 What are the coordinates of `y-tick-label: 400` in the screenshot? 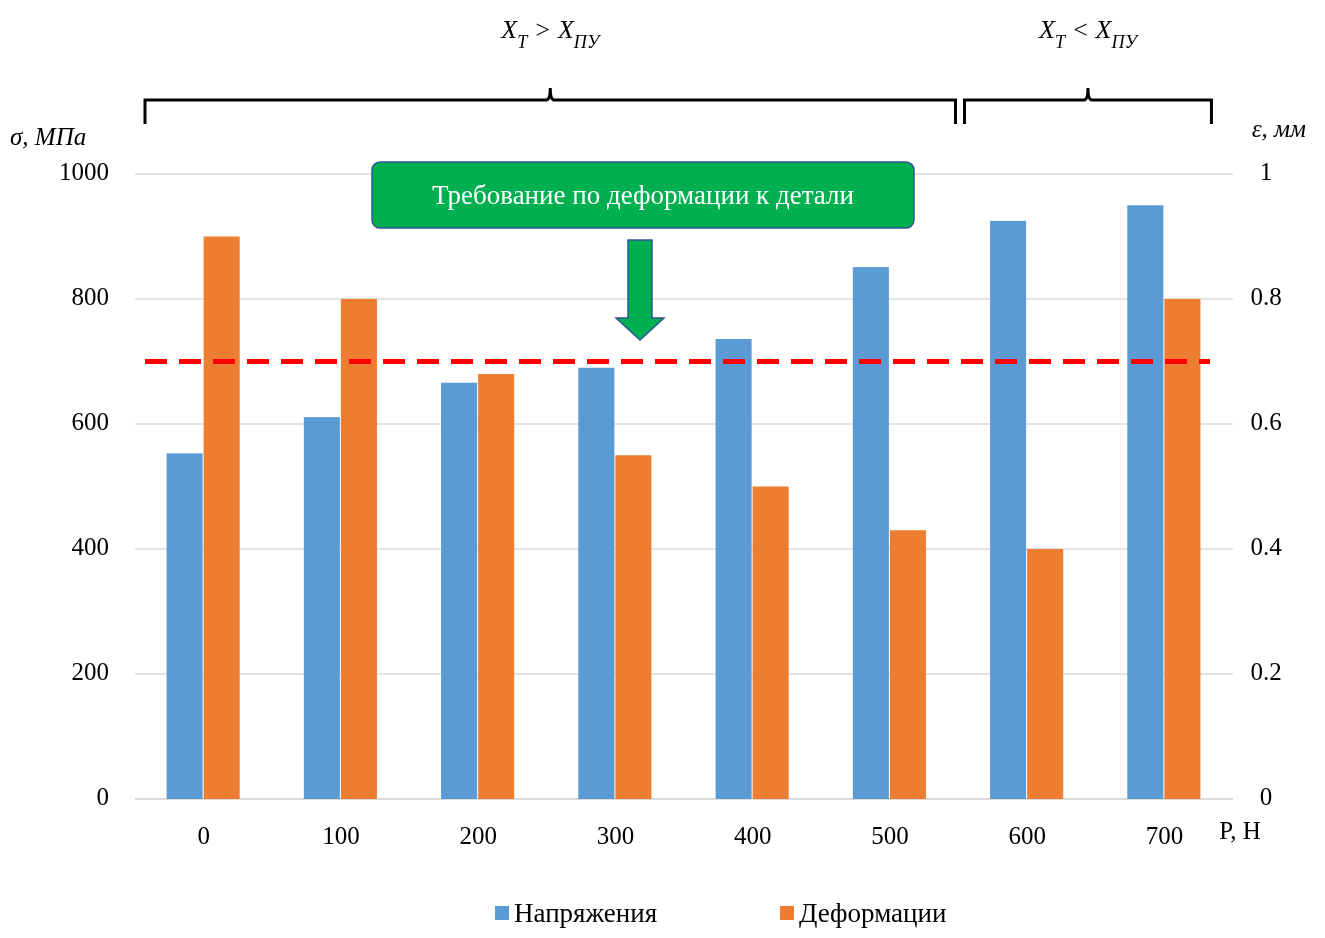 It's located at (90, 546).